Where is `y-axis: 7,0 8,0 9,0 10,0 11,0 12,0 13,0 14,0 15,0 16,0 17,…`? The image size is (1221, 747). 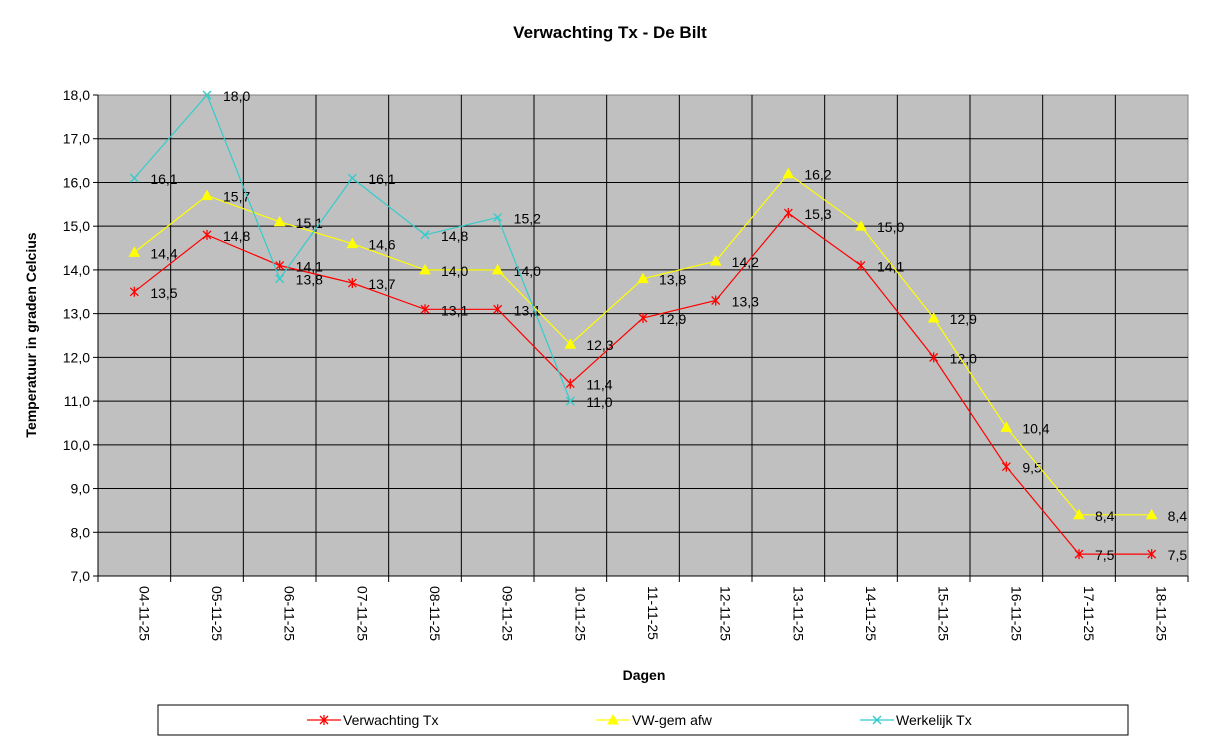 y-axis: 7,0 8,0 9,0 10,0 11,0 12,0 13,0 14,0 15,0 16,0 17,… is located at coordinates (81, 335).